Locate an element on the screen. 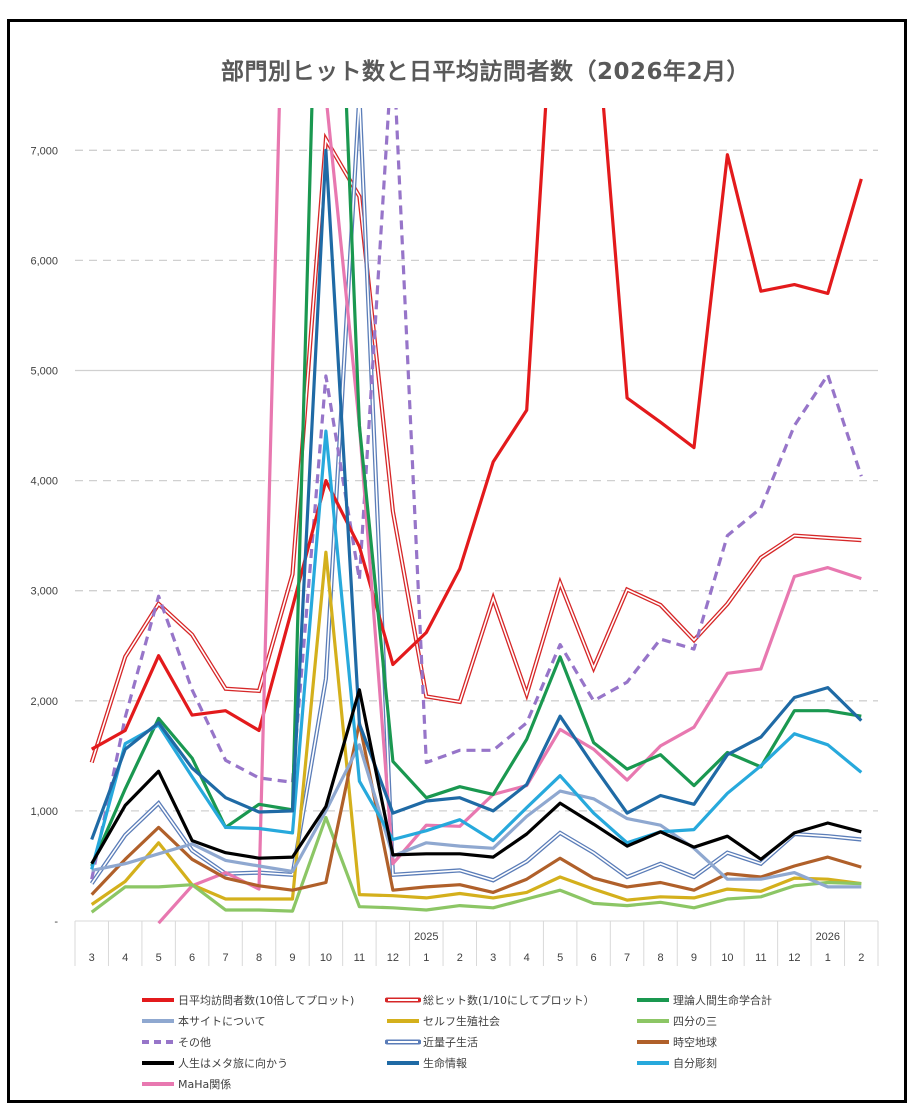 The width and height of the screenshot is (921, 1115). legend-item: 時空地球 is located at coordinates (676, 1042).